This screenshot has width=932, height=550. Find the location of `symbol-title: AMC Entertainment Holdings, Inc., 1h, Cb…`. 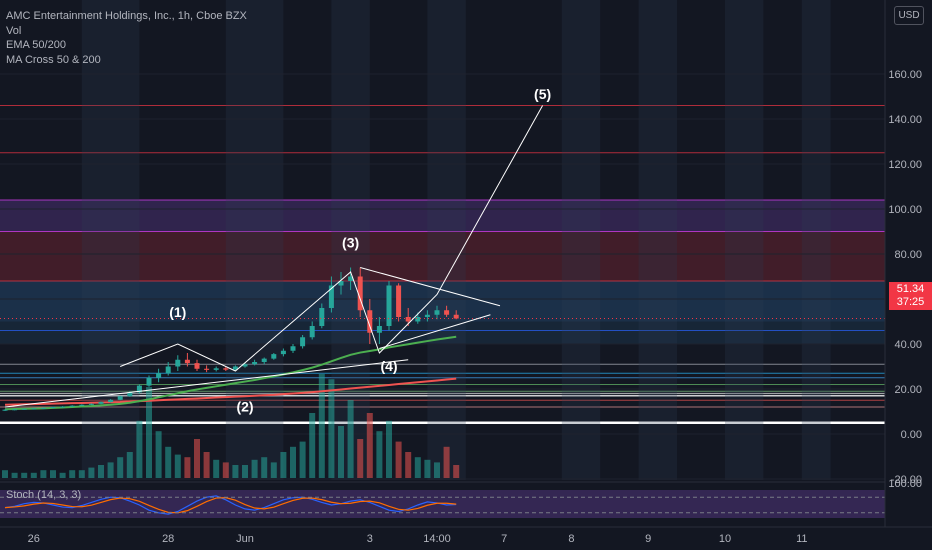

symbol-title: AMC Entertainment Holdings, Inc., 1h, Cb… is located at coordinates (126, 16).